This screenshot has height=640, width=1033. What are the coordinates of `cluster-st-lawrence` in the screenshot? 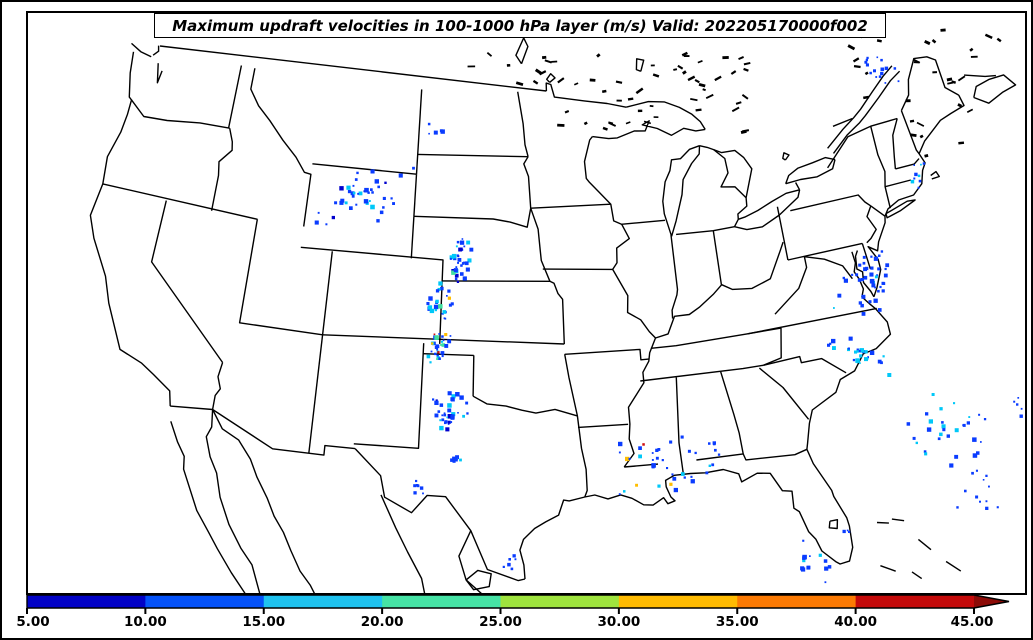 It's located at (882, 70).